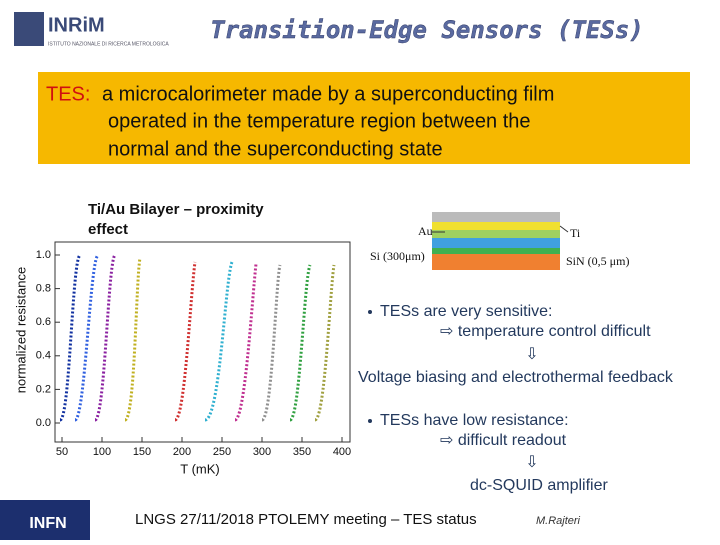  I want to click on y-tick-label: 0.2, so click(43, 389).